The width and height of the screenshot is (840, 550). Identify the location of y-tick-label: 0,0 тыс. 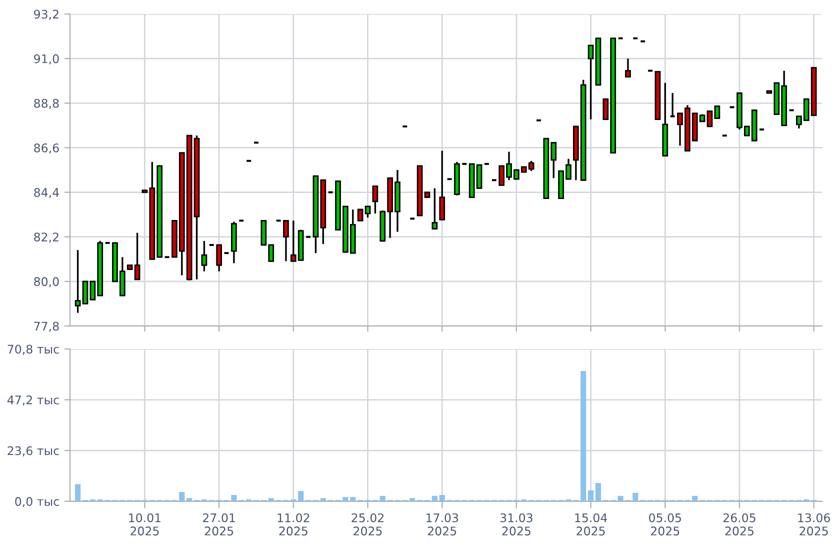
(37, 502).